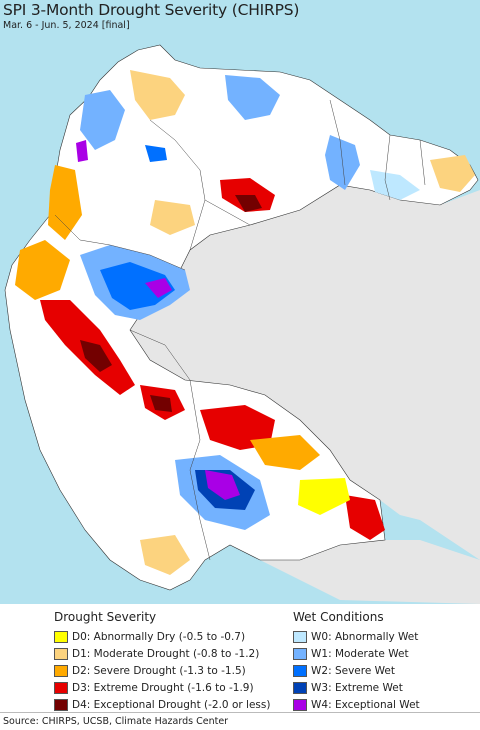 Image resolution: width=480 pixels, height=730 pixels. Describe the element at coordinates (300, 704) in the screenshot. I see `swatch-w4` at that location.